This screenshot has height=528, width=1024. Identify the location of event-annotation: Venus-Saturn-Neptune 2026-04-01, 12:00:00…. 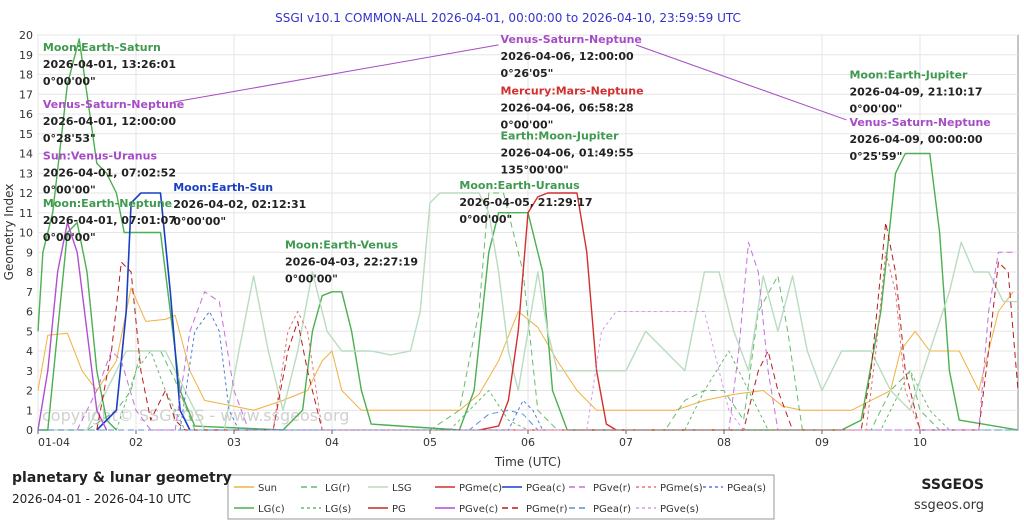
(113, 121).